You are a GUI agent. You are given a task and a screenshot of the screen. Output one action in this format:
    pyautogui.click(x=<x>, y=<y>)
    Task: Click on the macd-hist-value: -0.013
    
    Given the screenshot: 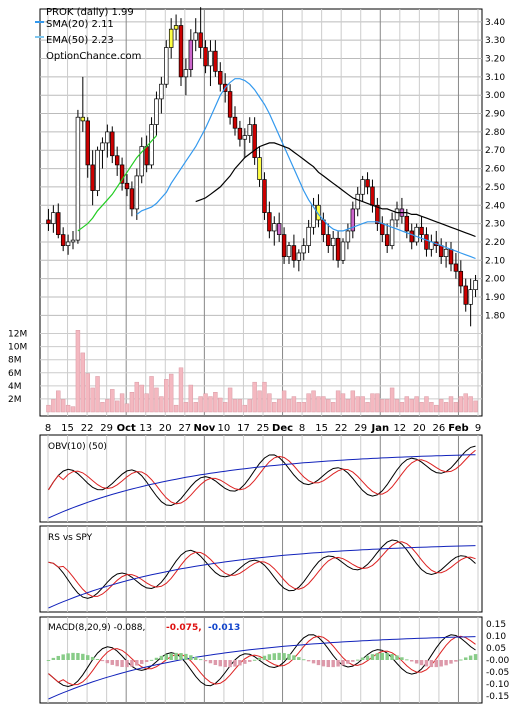 What is the action you would take?
    pyautogui.click(x=224, y=628)
    